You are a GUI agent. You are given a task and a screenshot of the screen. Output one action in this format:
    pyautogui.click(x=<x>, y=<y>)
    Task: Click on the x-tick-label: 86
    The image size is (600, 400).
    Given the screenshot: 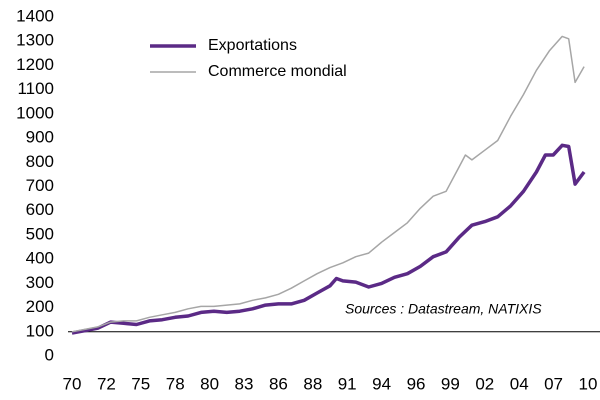 What is the action you would take?
    pyautogui.click(x=278, y=383)
    